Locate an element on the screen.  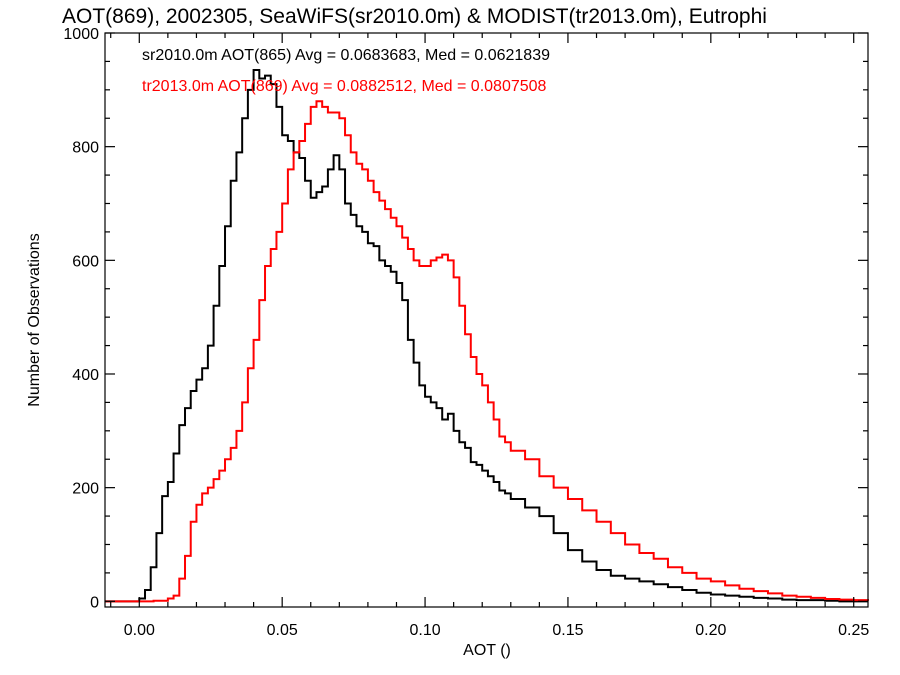
x-tick-label: 0.10 is located at coordinates (424, 630).